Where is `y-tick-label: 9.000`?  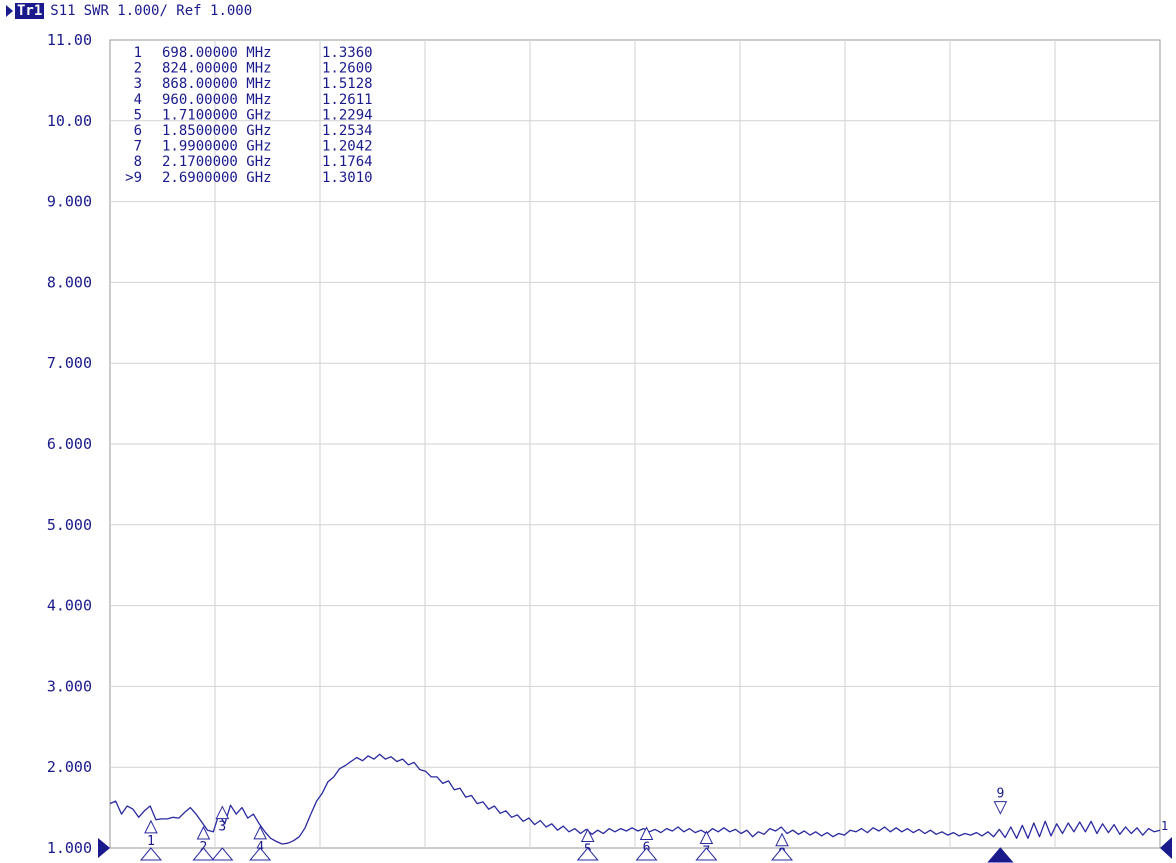
y-tick-label: 9.000 is located at coordinates (69, 202).